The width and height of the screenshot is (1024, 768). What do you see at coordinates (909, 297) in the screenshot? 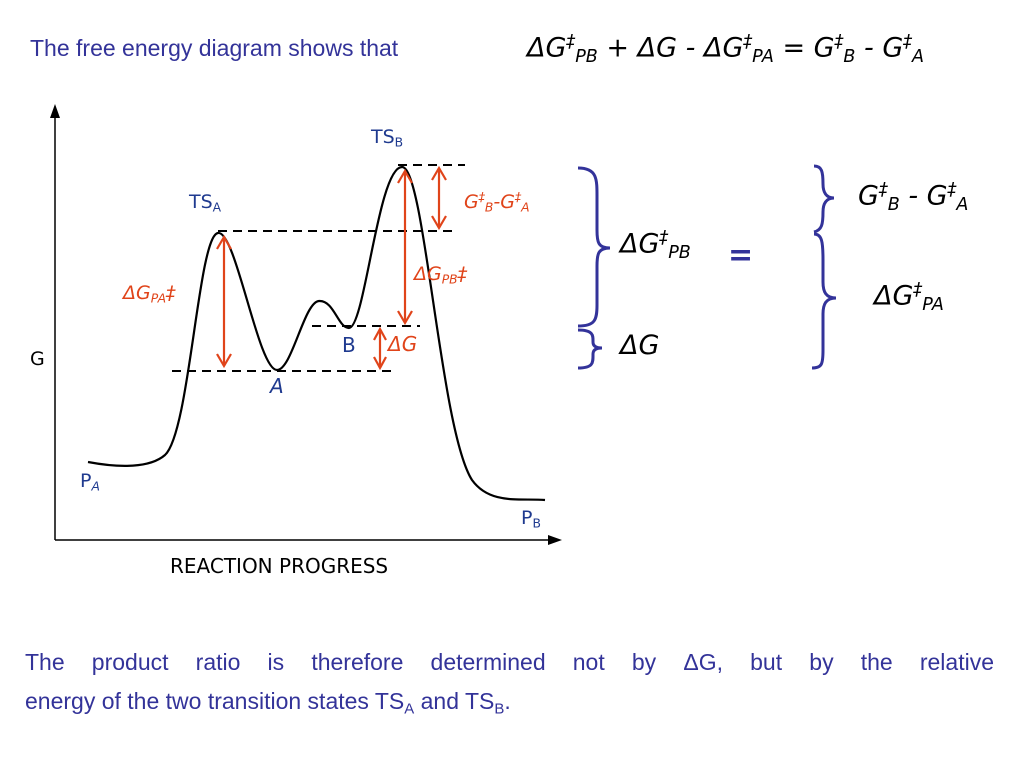
I see `brace-dg-pa: ΔG‡PA` at bounding box center [909, 297].